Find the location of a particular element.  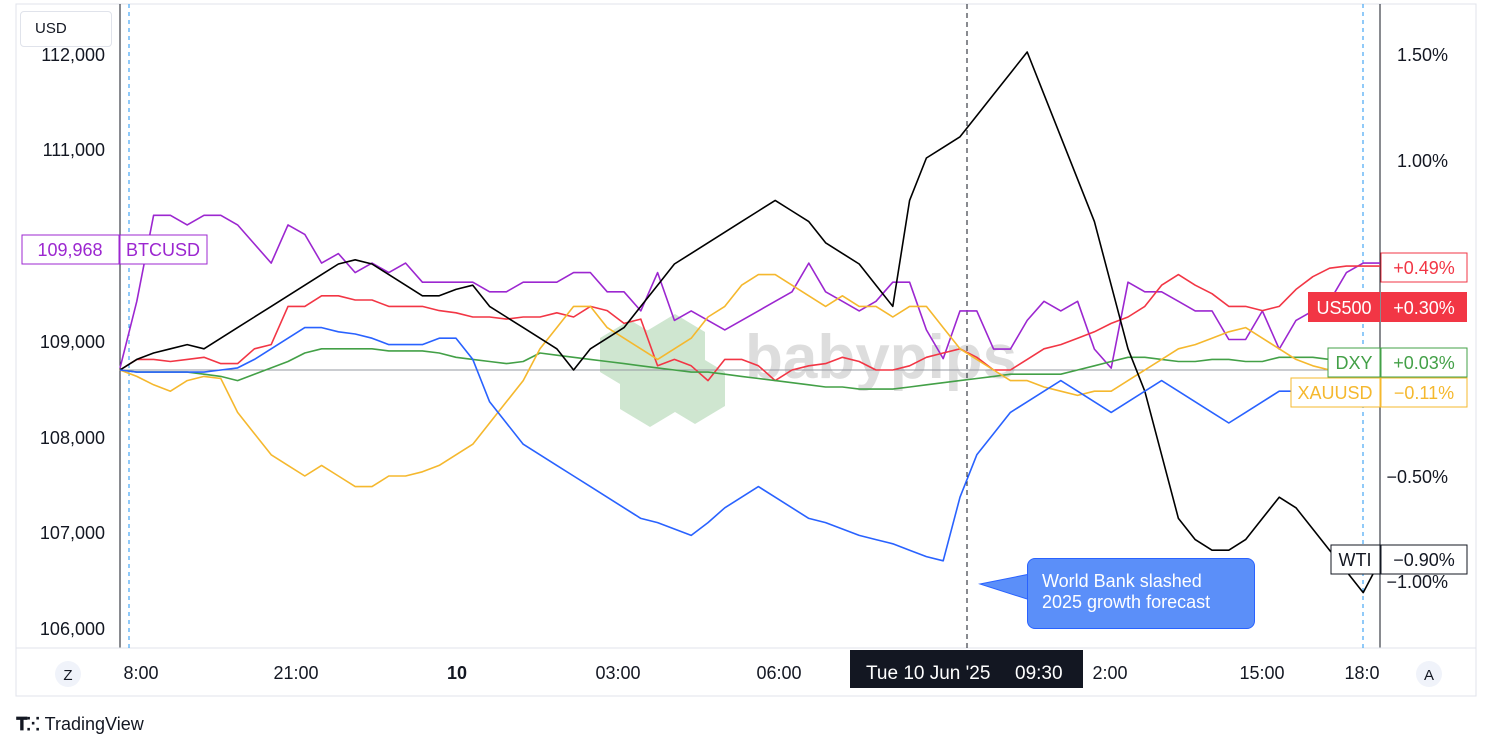

time-tick-label: 18:0 is located at coordinates (1361, 673).